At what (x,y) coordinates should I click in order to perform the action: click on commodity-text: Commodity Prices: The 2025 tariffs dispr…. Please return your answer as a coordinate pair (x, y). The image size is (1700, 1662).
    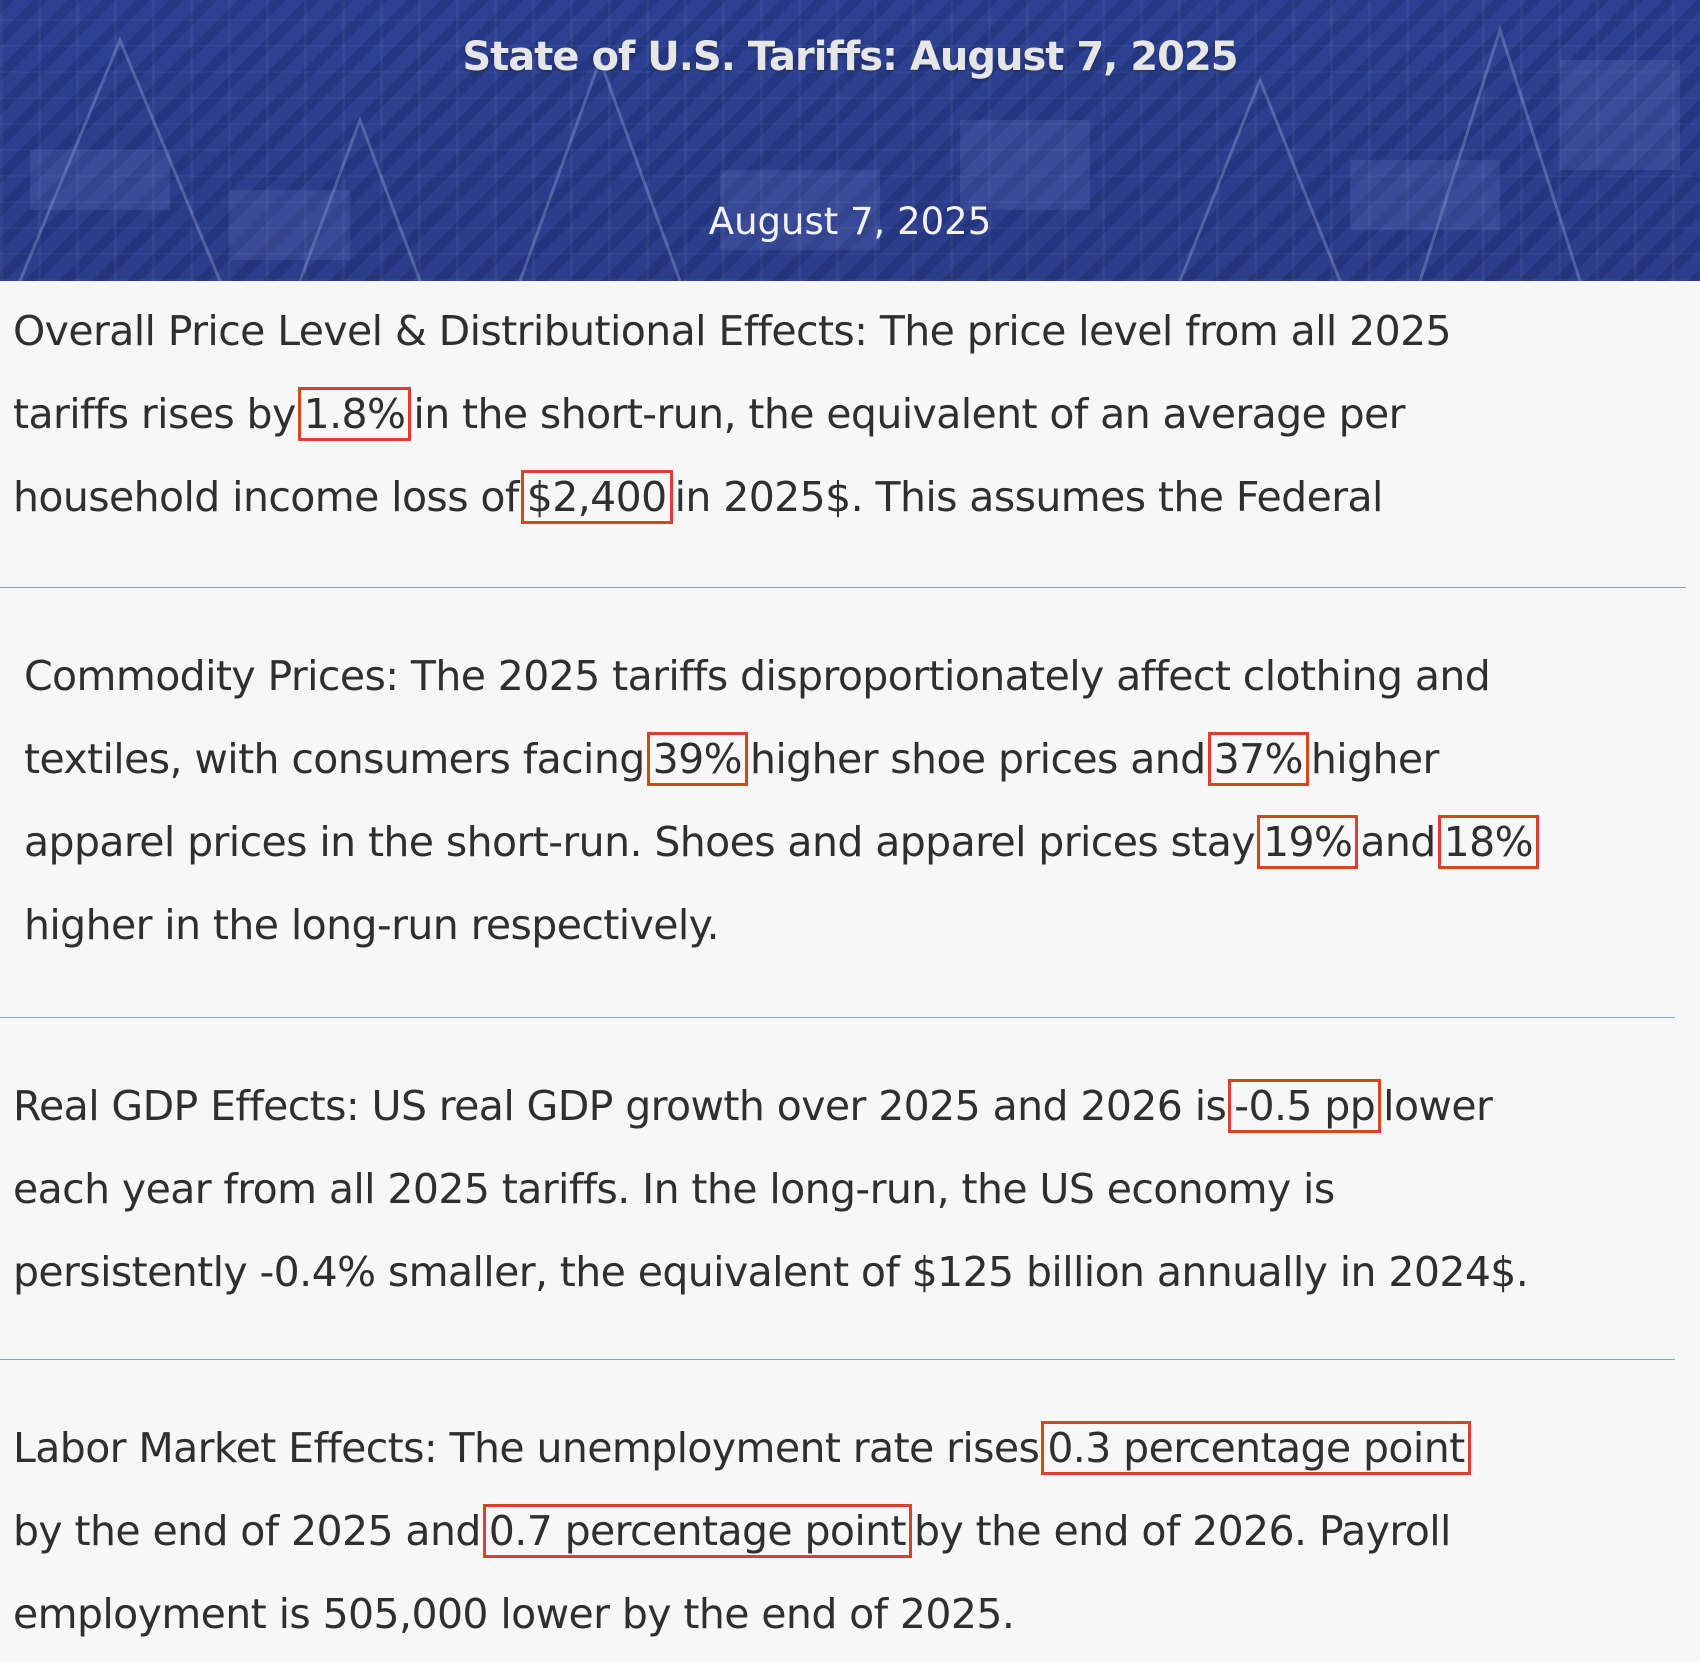
    Looking at the image, I should click on (757, 676).